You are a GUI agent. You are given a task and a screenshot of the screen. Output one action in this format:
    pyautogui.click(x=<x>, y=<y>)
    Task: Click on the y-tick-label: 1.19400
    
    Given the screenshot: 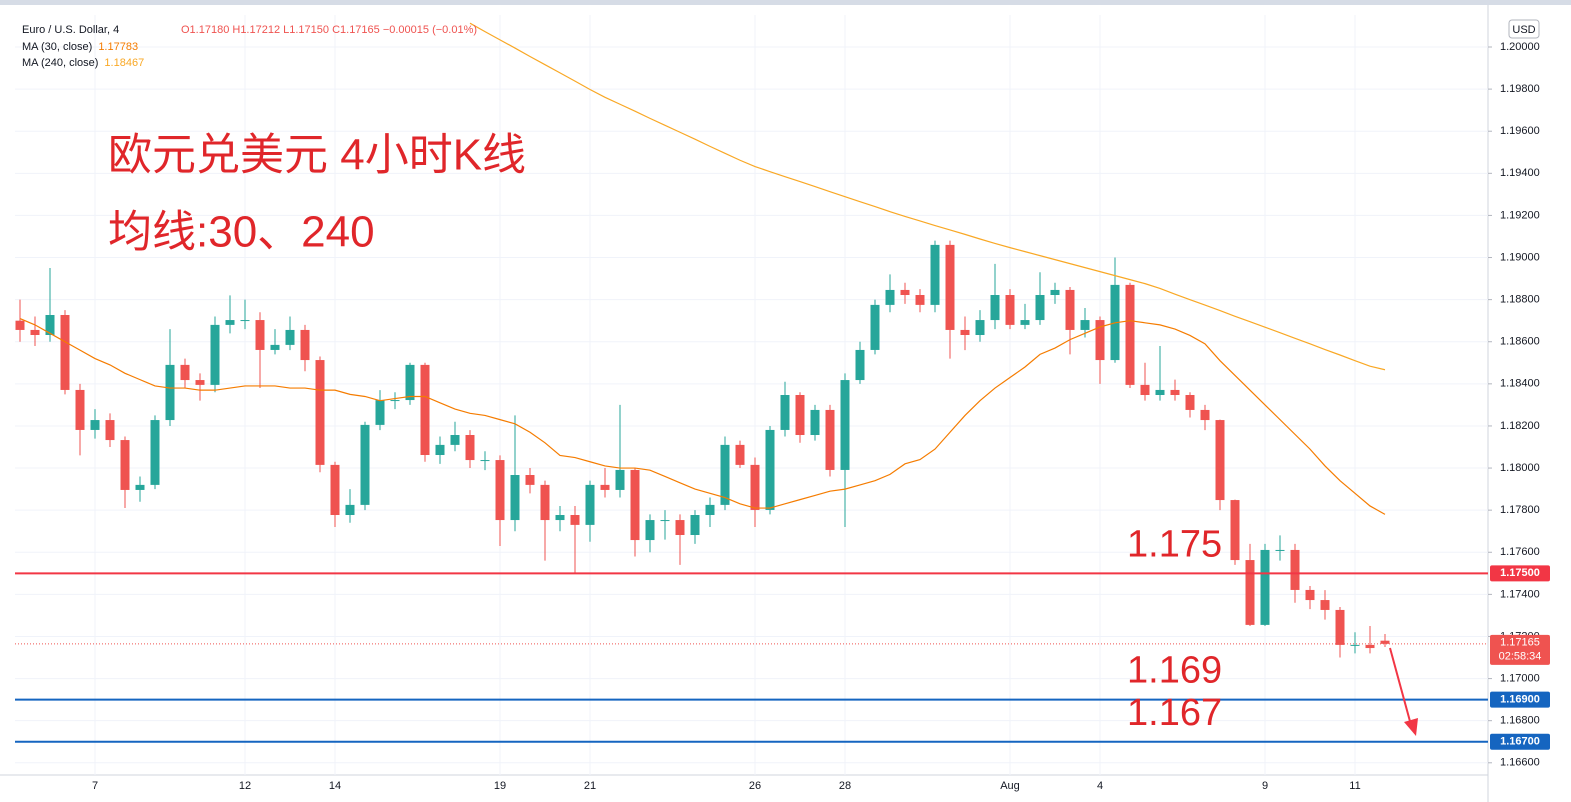 What is the action you would take?
    pyautogui.click(x=1520, y=173)
    